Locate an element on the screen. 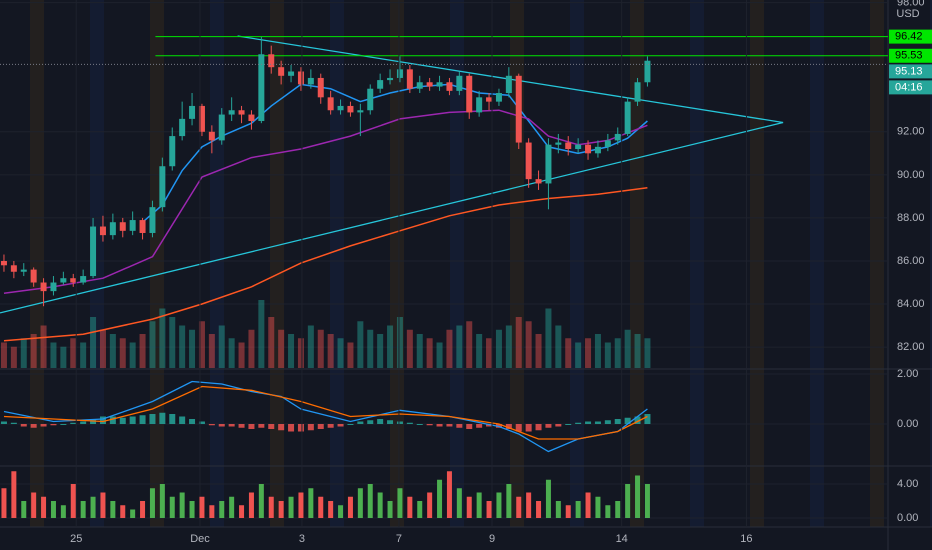 The width and height of the screenshot is (932, 550). x-tick-label: 3 is located at coordinates (302, 539).